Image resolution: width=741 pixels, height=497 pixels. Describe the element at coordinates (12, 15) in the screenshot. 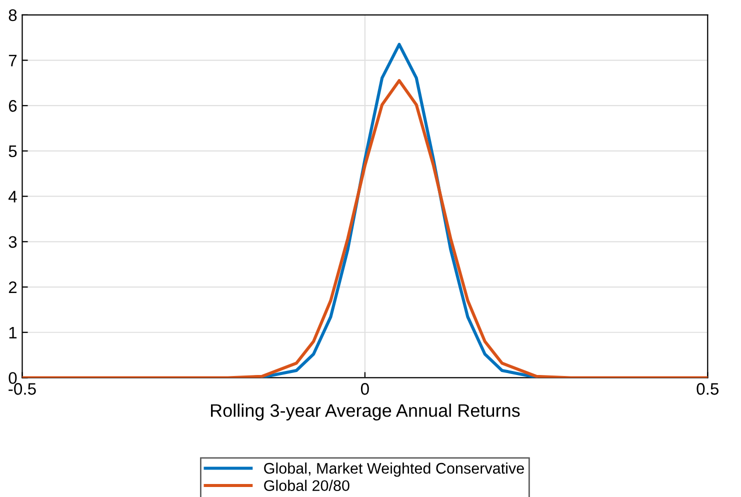

I see `y-tick-label: 8` at that location.